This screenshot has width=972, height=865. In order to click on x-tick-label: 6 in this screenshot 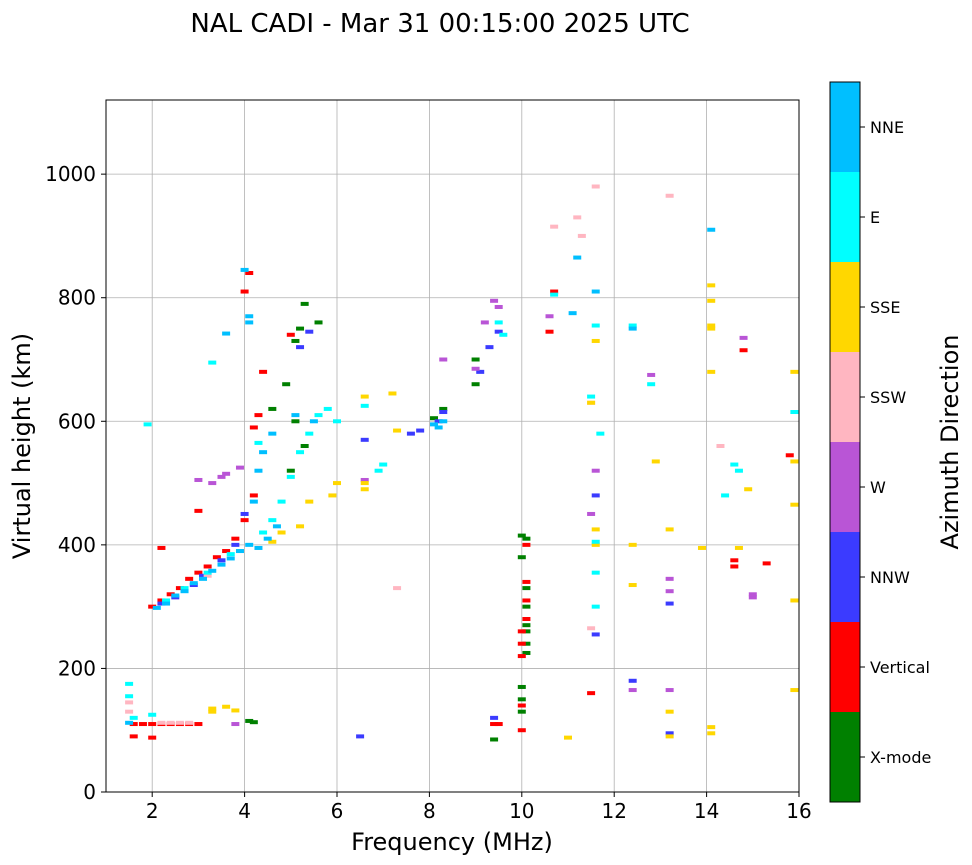, I will do `click(337, 811)`.